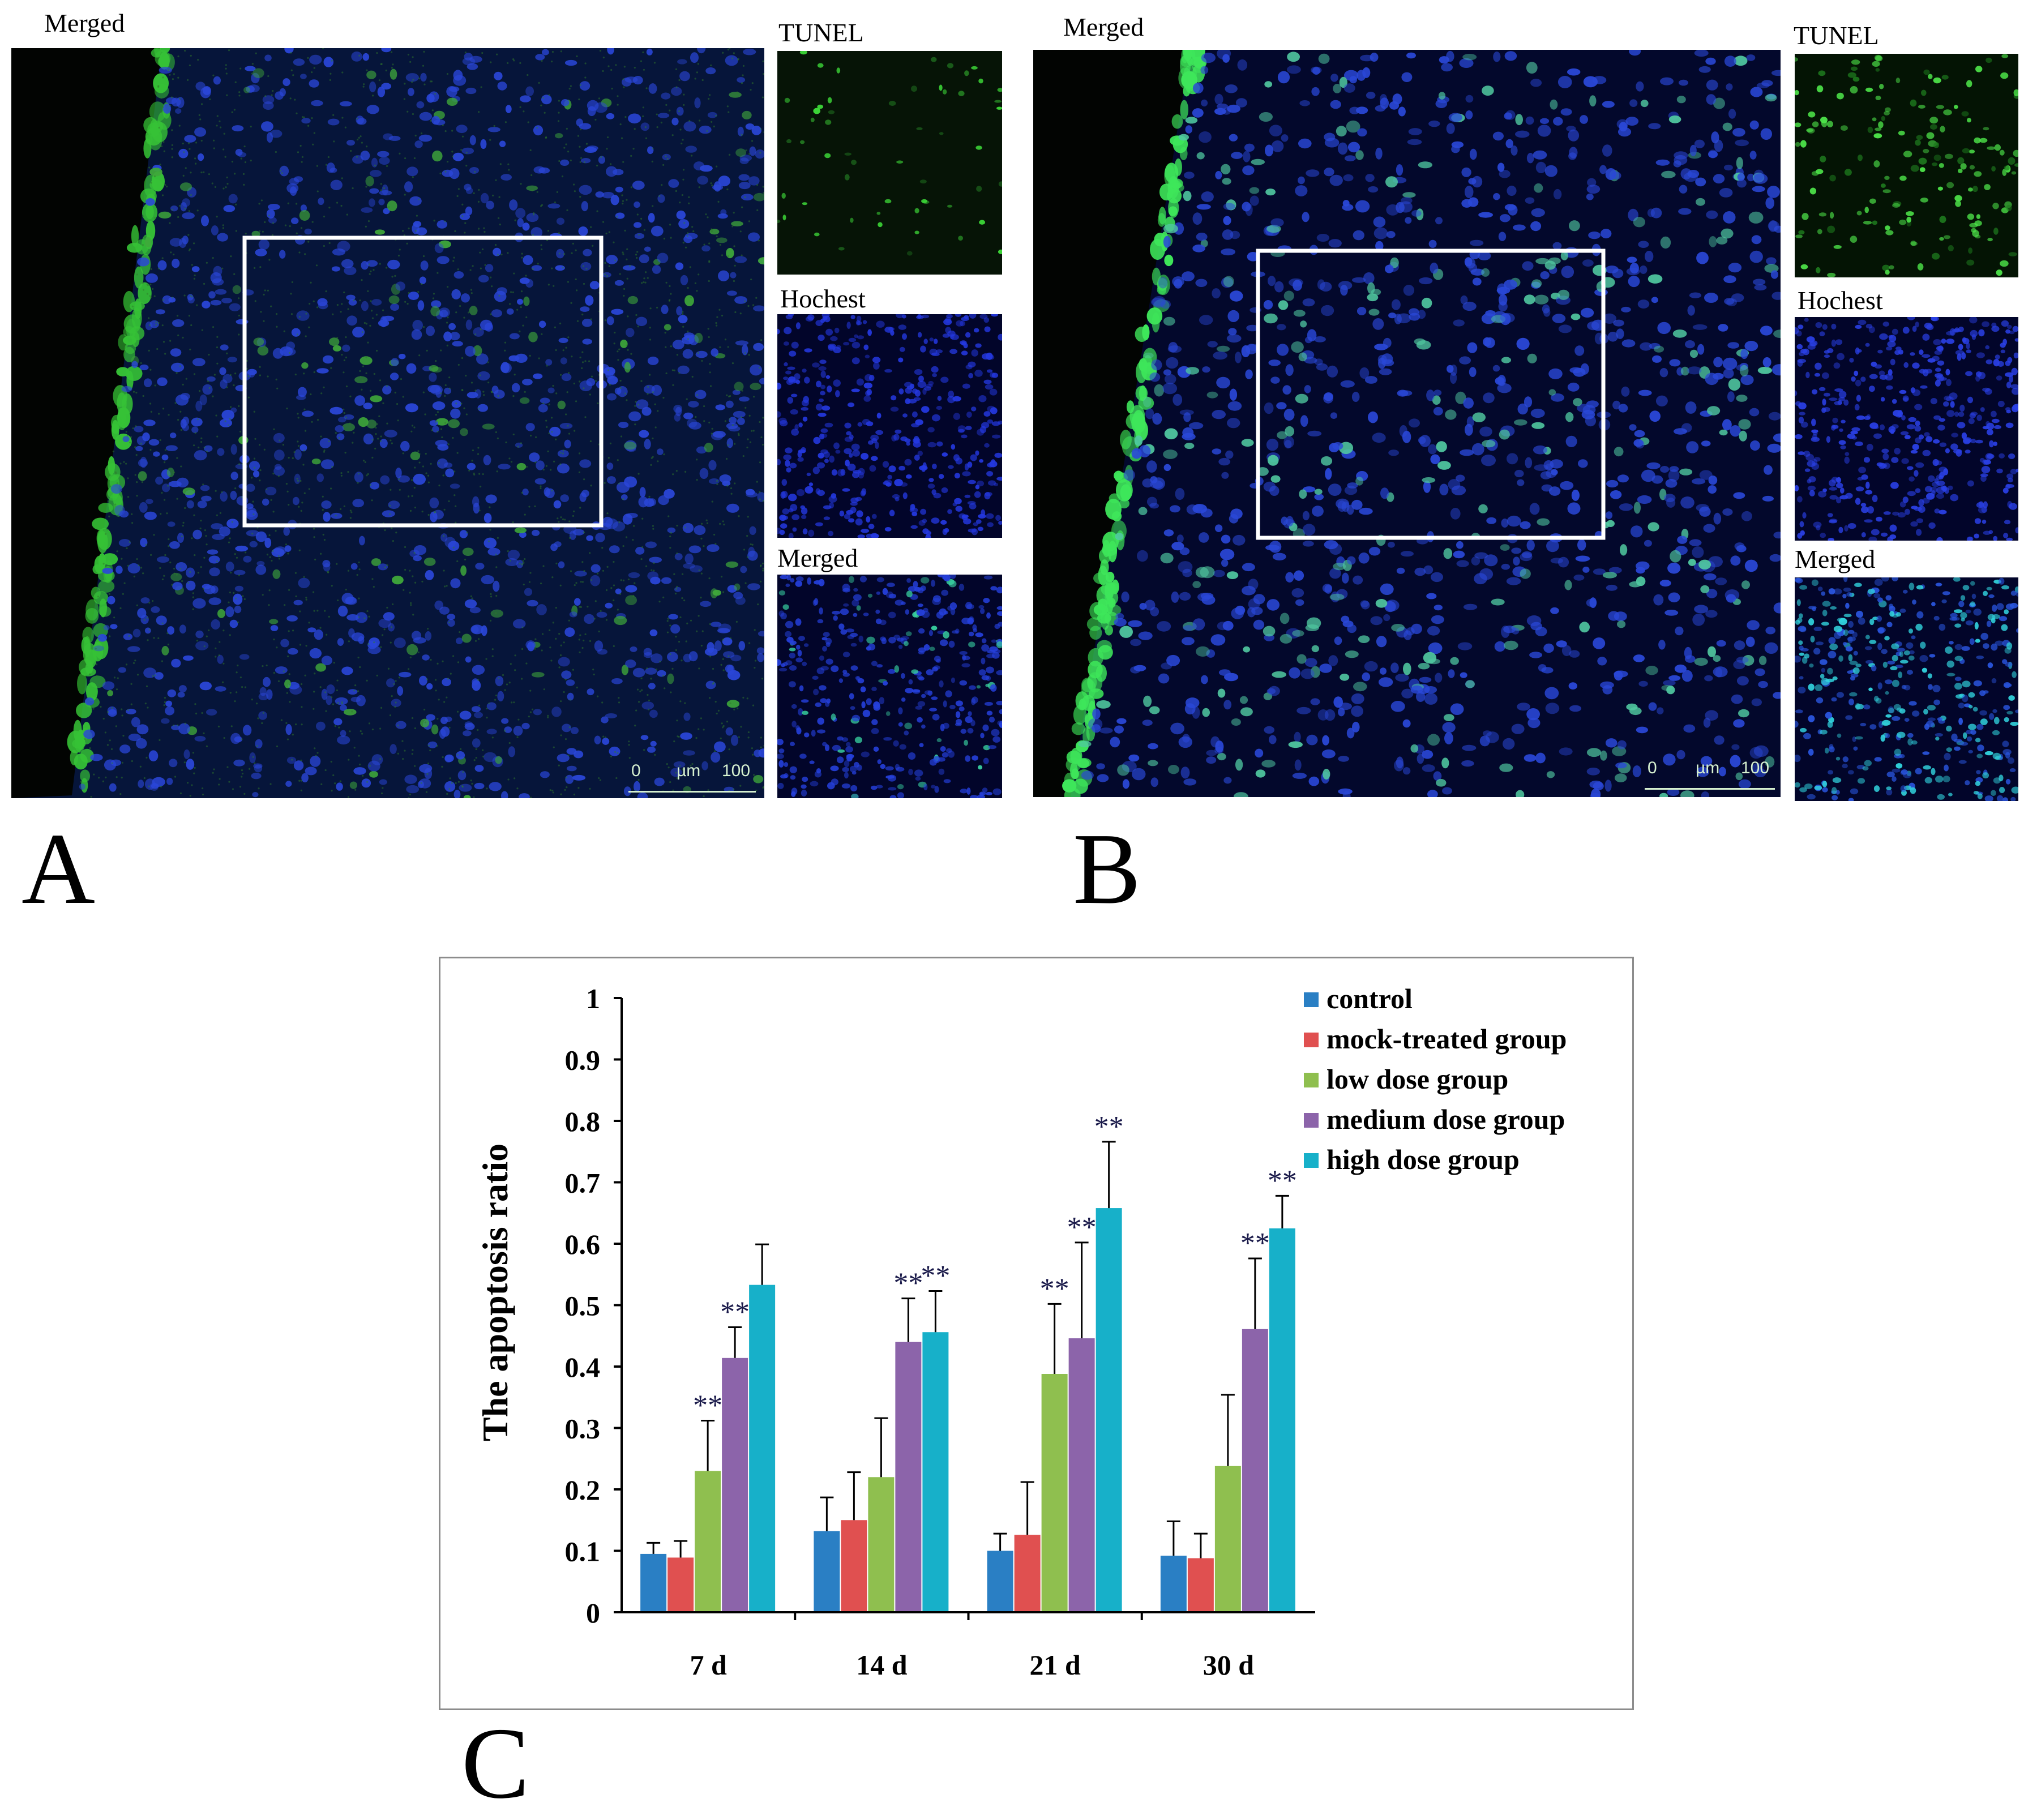 The height and width of the screenshot is (1820, 2024). I want to click on bar-low-dose-group-7d, so click(708, 1541).